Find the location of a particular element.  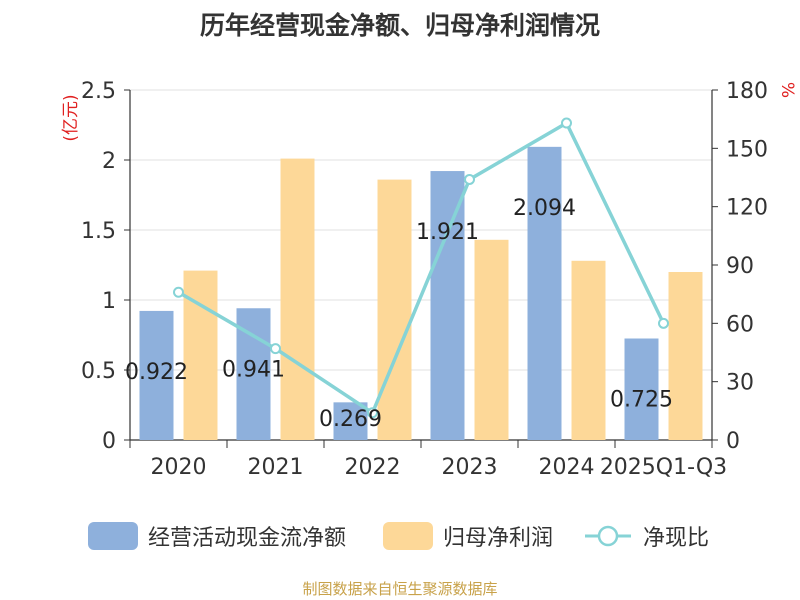

y-right-tick-label: 60 is located at coordinates (740, 324).